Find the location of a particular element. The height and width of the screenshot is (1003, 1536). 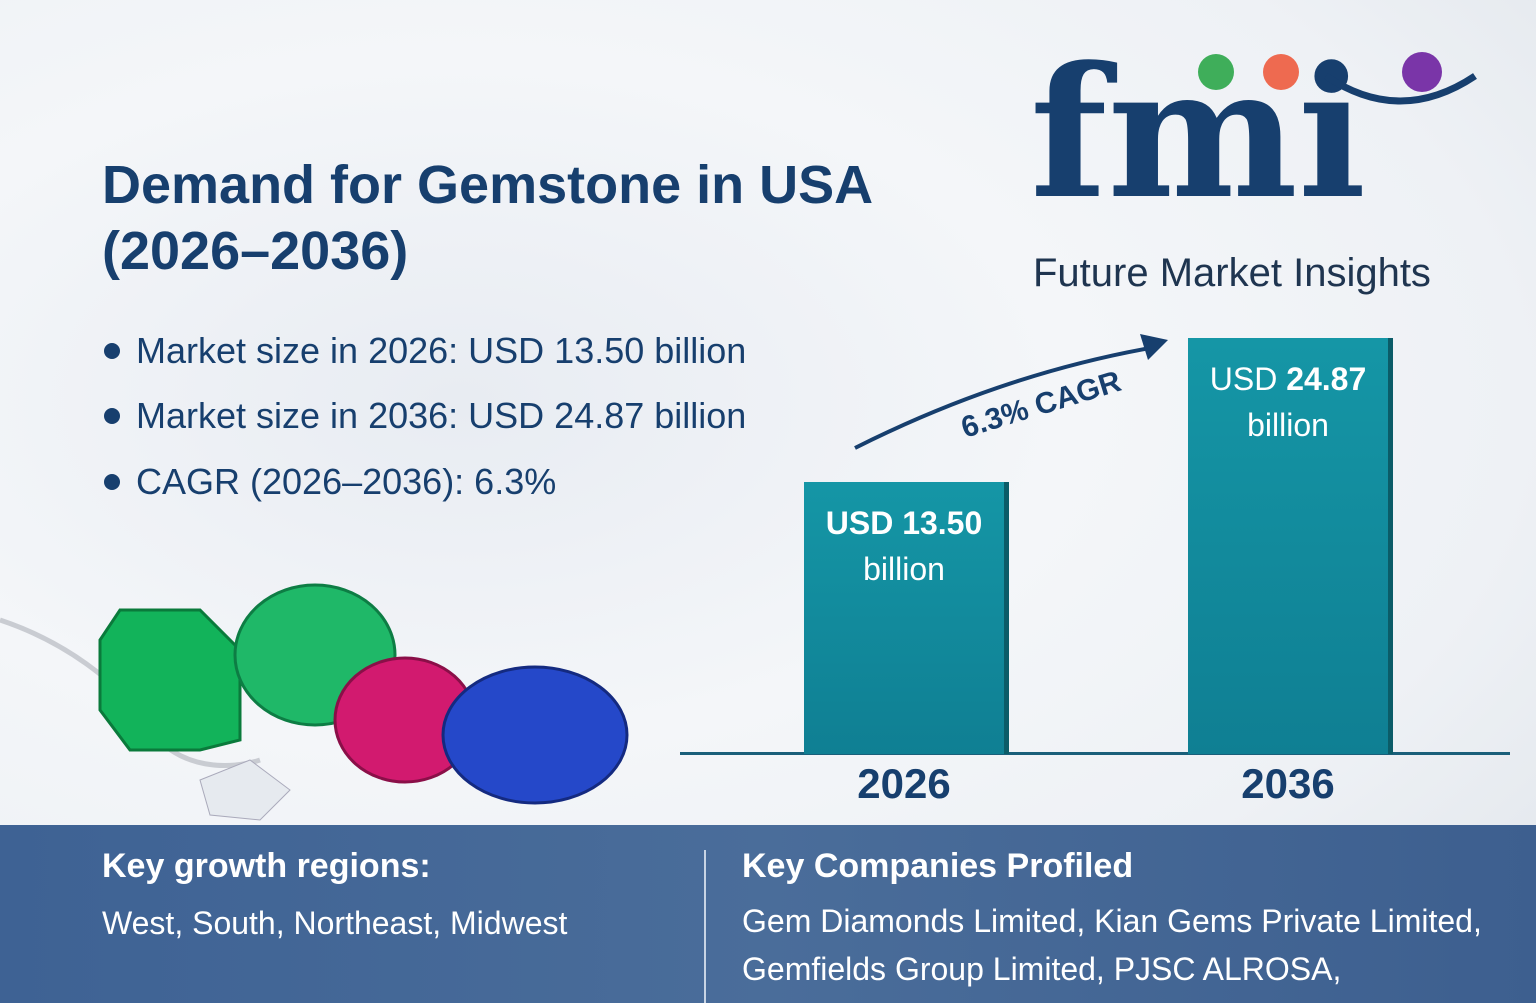

logo-subtitle: Future Market Insights is located at coordinates (1232, 273).